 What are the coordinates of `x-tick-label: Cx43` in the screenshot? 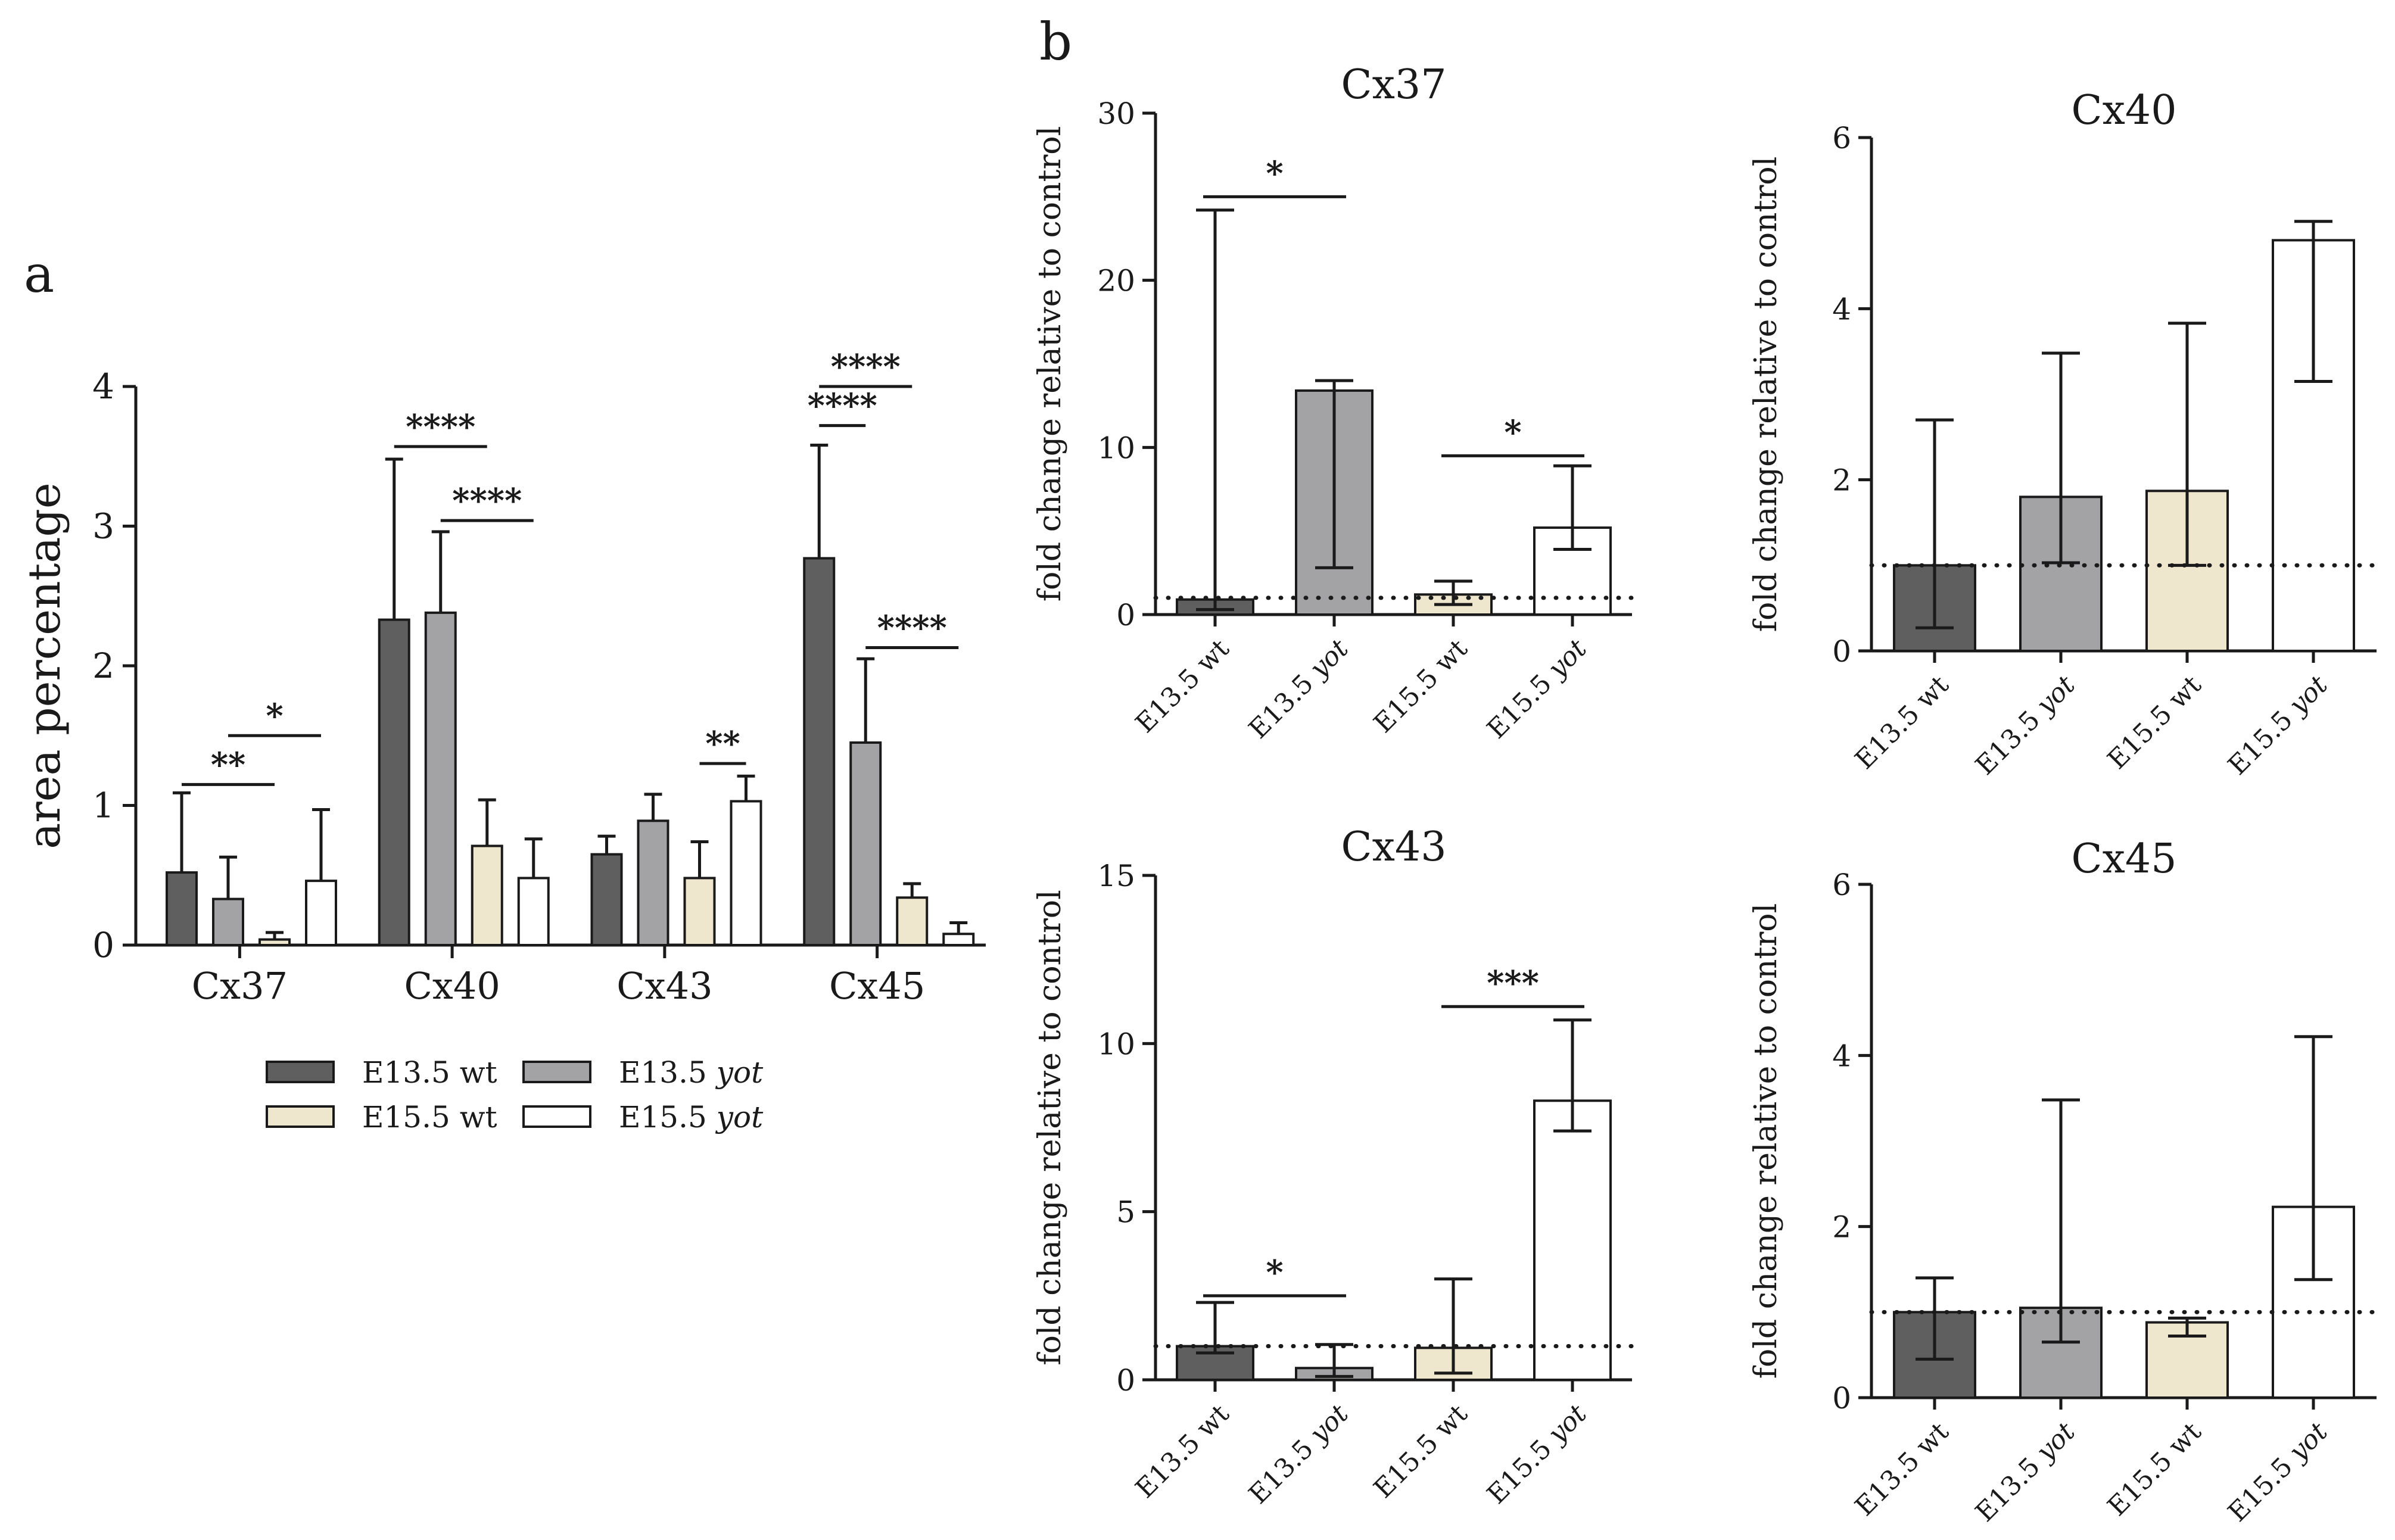 It's located at (664, 986).